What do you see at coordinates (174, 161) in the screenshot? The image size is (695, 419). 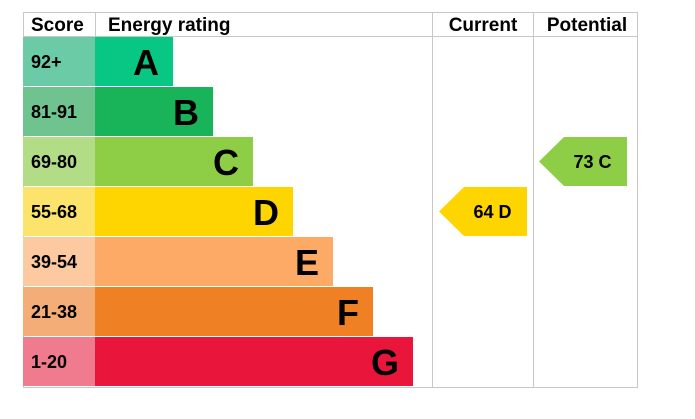 I see `band-bar-c` at bounding box center [174, 161].